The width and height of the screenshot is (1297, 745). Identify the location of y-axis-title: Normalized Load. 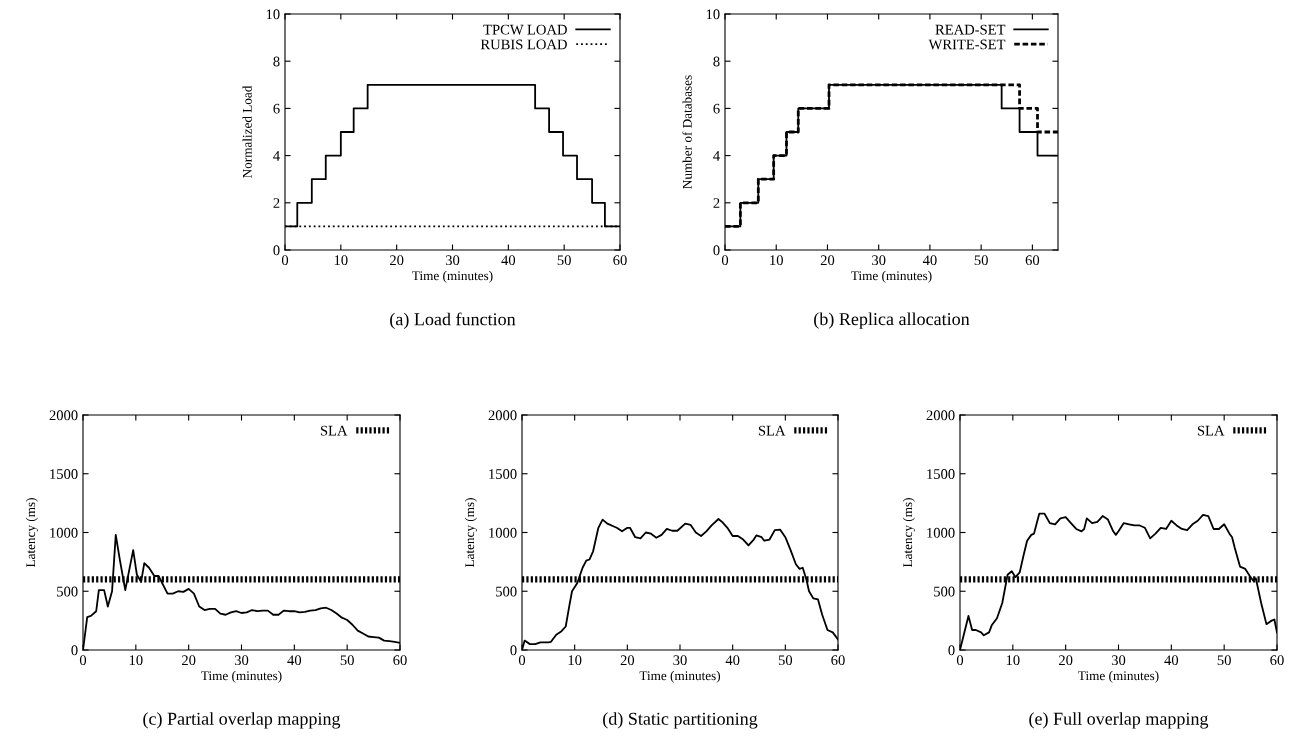
(247, 131).